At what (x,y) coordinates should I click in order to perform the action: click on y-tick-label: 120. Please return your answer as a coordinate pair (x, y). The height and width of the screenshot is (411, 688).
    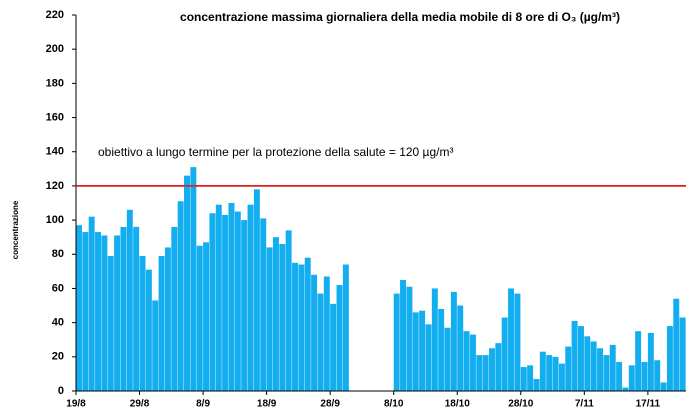
    Looking at the image, I should click on (55, 186).